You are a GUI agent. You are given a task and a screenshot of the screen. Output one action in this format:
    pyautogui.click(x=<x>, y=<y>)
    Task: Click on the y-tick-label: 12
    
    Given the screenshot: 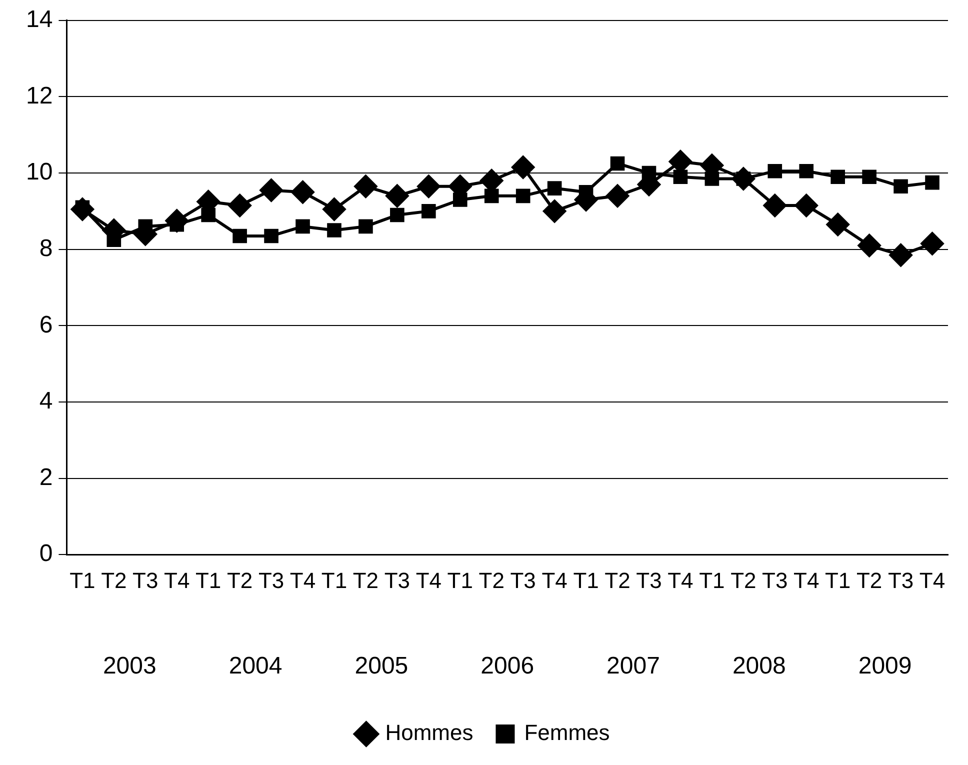 What is the action you would take?
    pyautogui.click(x=39, y=96)
    